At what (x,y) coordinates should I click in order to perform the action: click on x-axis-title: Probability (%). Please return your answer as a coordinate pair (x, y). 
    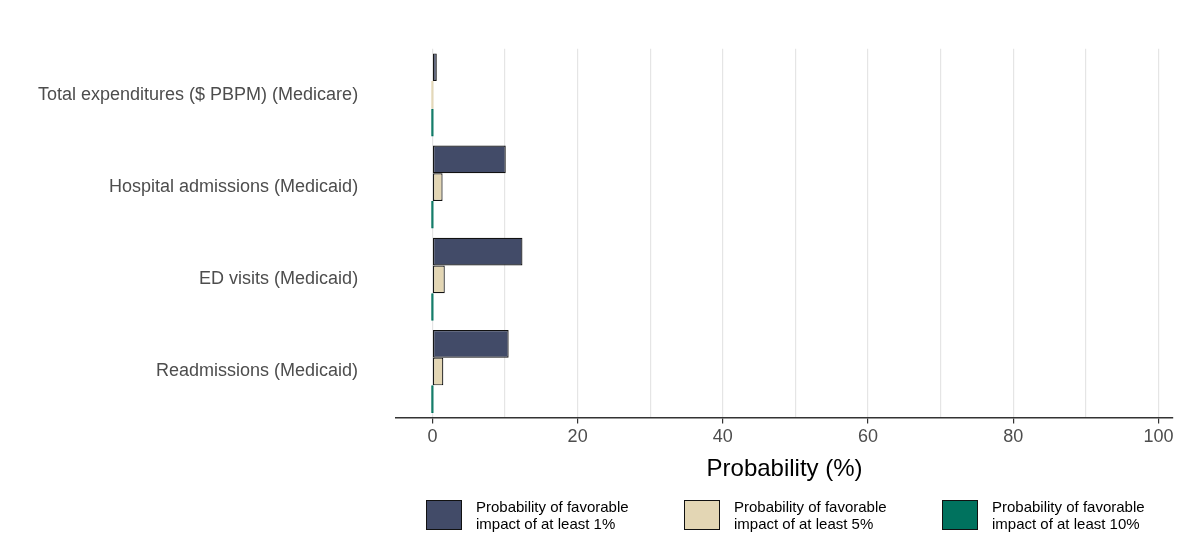
    Looking at the image, I should click on (784, 468).